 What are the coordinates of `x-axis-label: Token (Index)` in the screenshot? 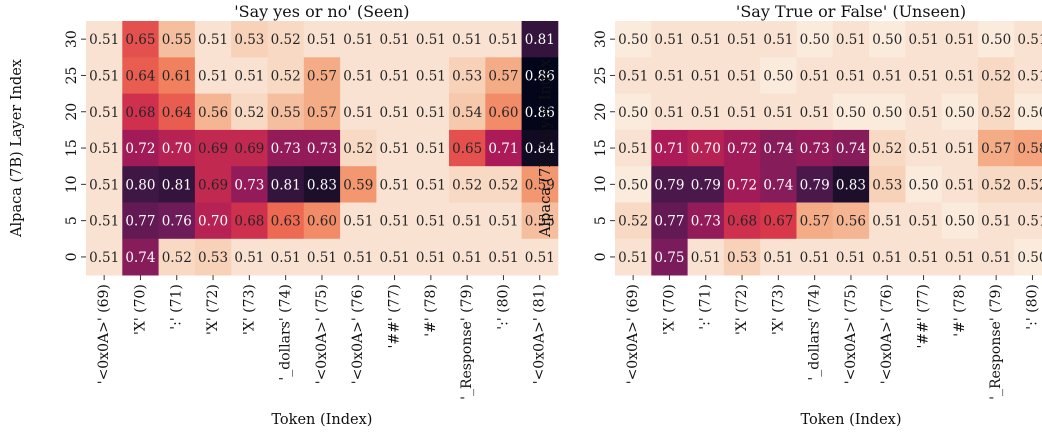 It's located at (321, 420).